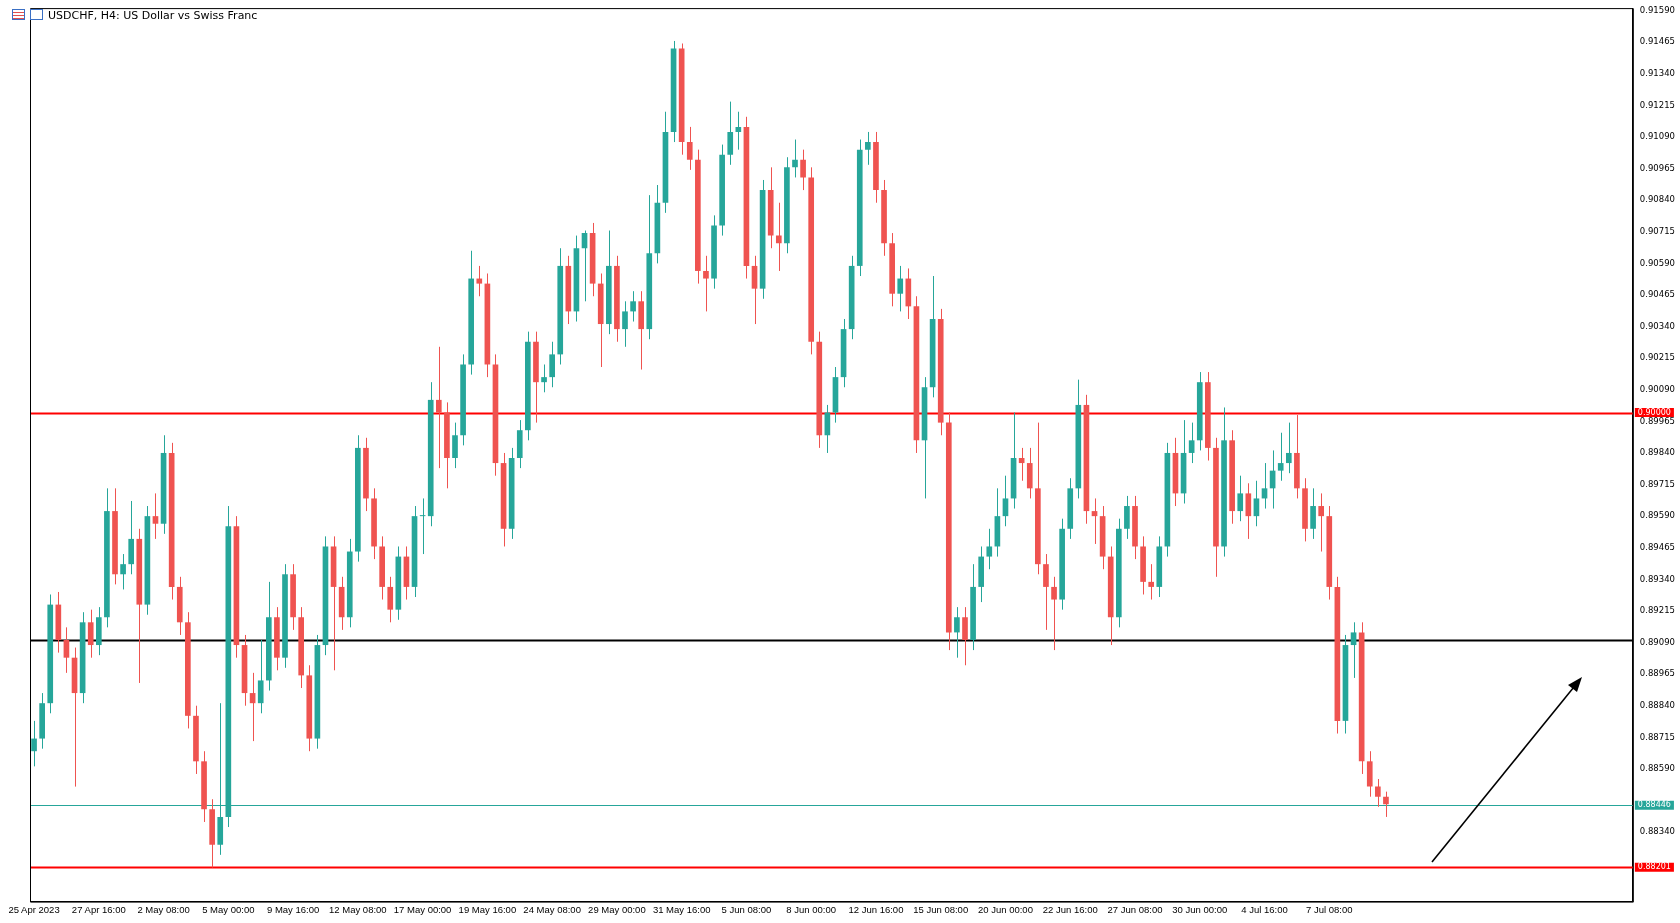 The height and width of the screenshot is (923, 1680). I want to click on y-tick-label: 0.91340, so click(1657, 73).